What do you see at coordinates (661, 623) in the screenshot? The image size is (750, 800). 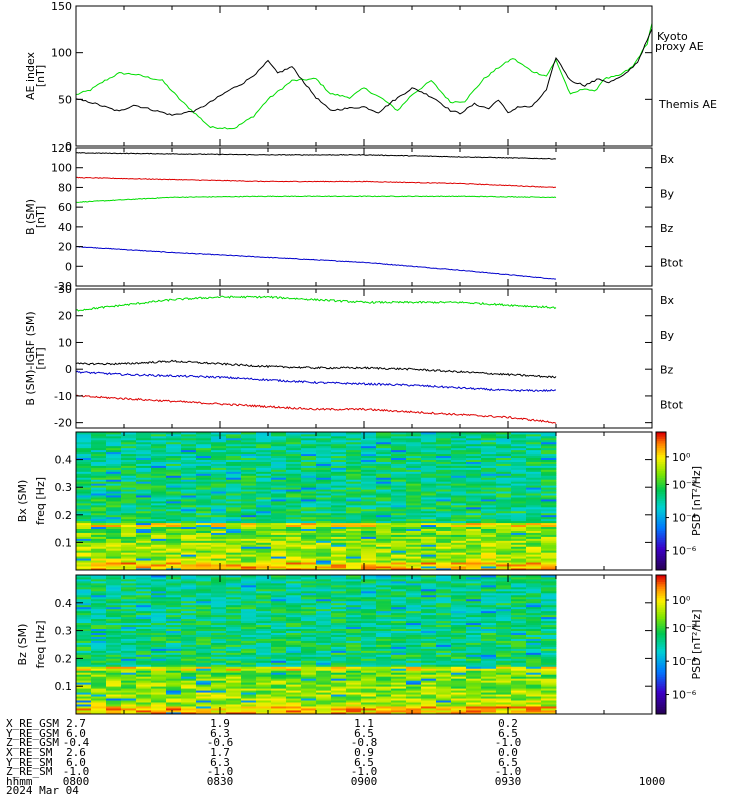 I see `colorbar-swatch` at bounding box center [661, 623].